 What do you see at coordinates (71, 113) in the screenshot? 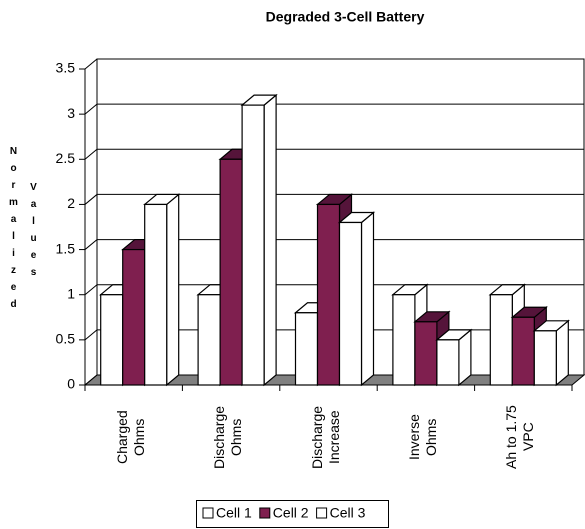
I see `y-tick-label: 3` at bounding box center [71, 113].